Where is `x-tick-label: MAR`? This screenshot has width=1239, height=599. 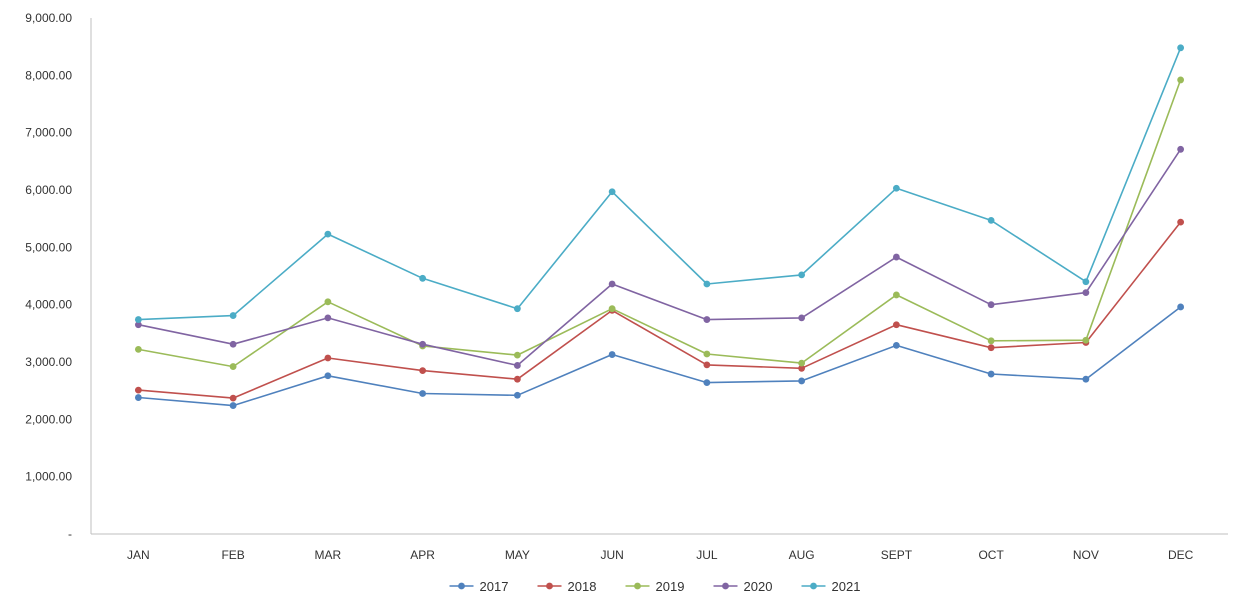 x-tick-label: MAR is located at coordinates (328, 555).